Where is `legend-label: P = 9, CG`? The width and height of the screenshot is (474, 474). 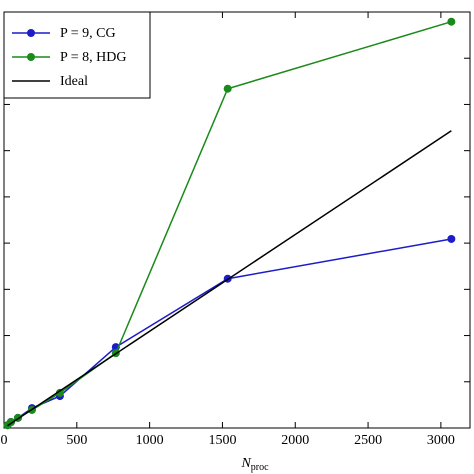 legend-label: P = 9, CG is located at coordinates (88, 33).